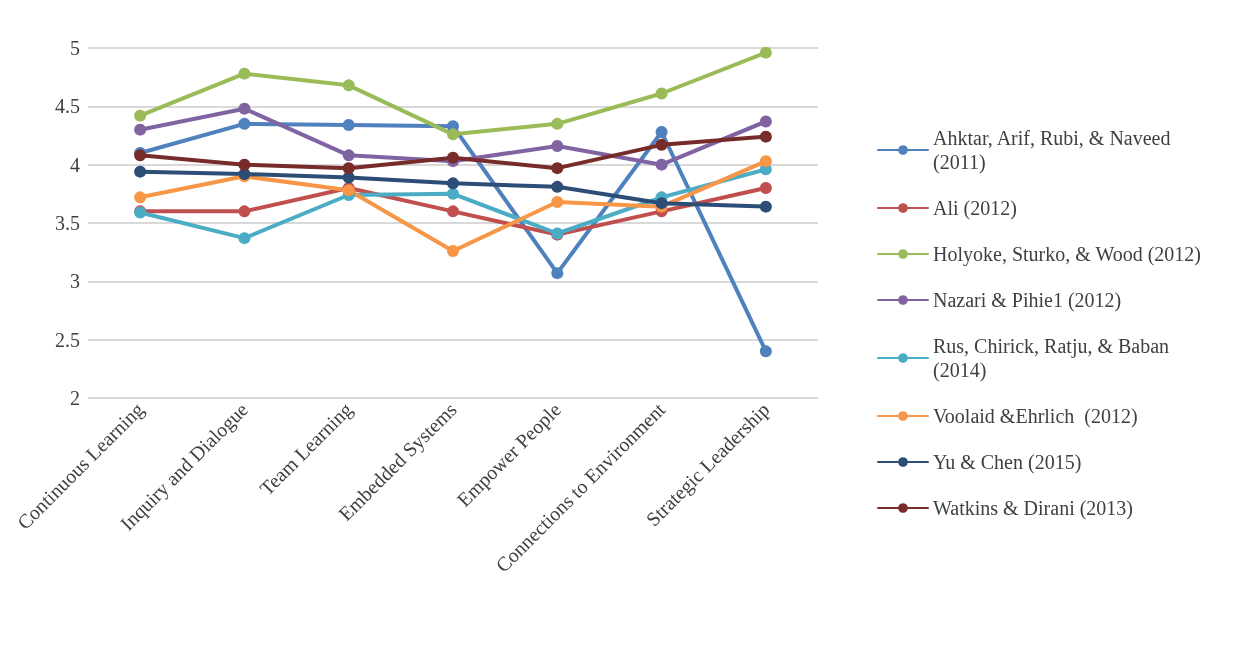 The width and height of the screenshot is (1248, 651). Describe the element at coordinates (1067, 254) in the screenshot. I see `legend-label: Holyoke, Sturko, & Wood (2012)` at that location.